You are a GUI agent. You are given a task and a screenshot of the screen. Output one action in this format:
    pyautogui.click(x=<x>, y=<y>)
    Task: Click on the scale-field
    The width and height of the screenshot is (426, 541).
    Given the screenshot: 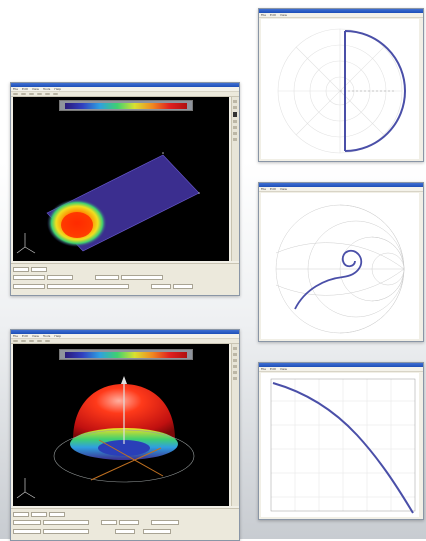 What is the action you would take?
    pyautogui.click(x=107, y=277)
    